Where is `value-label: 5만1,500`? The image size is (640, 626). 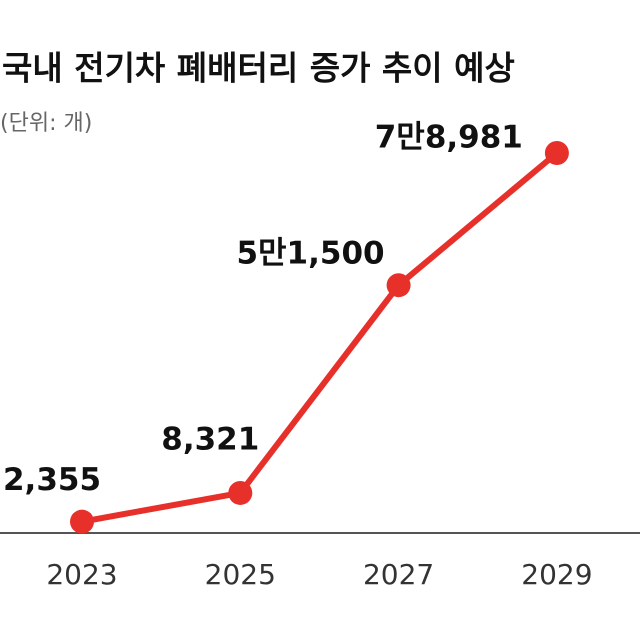 value-label: 5만1,500 is located at coordinates (310, 254).